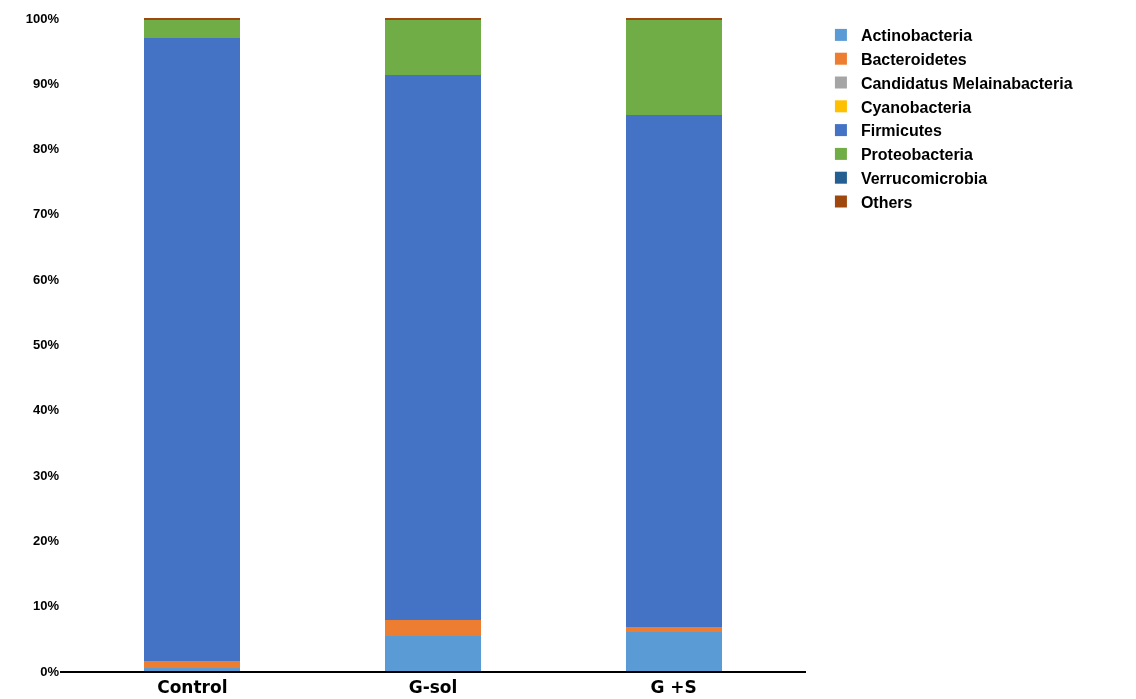  What do you see at coordinates (901, 131) in the screenshot?
I see `legend-label: Firmicutes` at bounding box center [901, 131].